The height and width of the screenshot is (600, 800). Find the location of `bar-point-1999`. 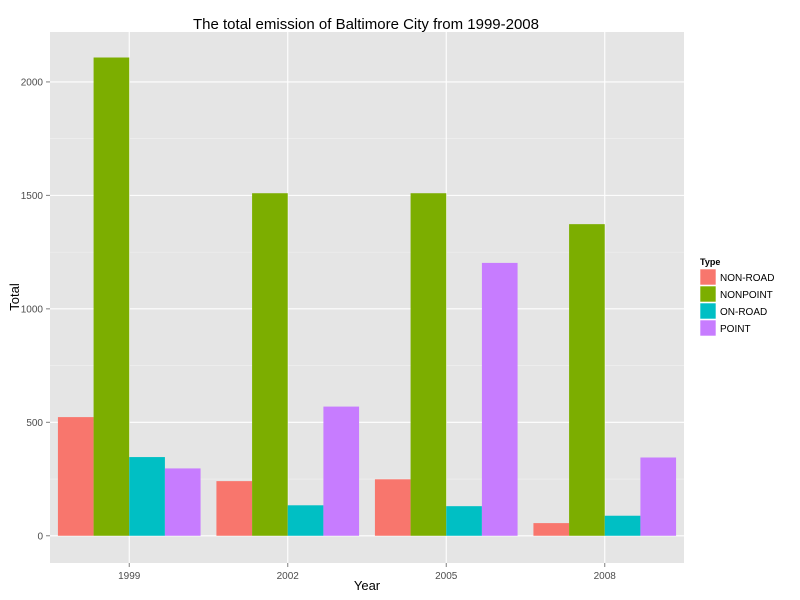

bar-point-1999 is located at coordinates (182, 502).